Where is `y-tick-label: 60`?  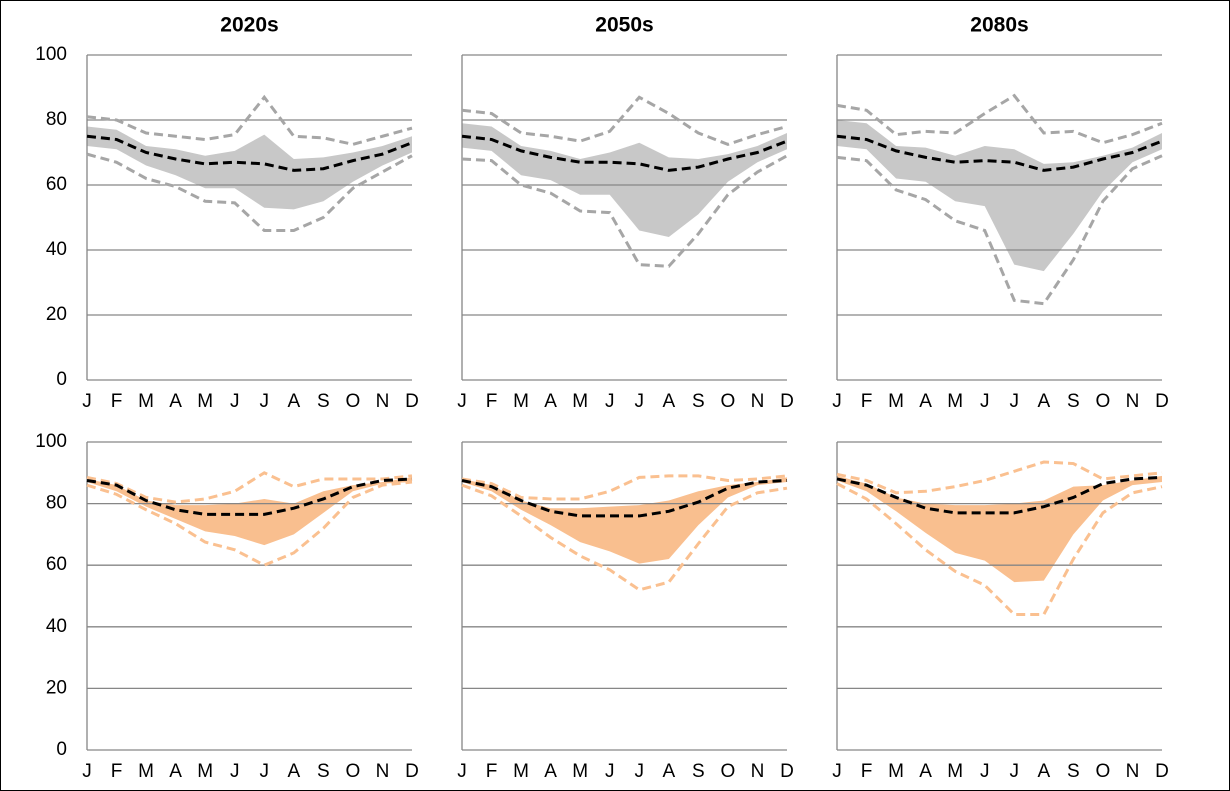
y-tick-label: 60 is located at coordinates (56, 564).